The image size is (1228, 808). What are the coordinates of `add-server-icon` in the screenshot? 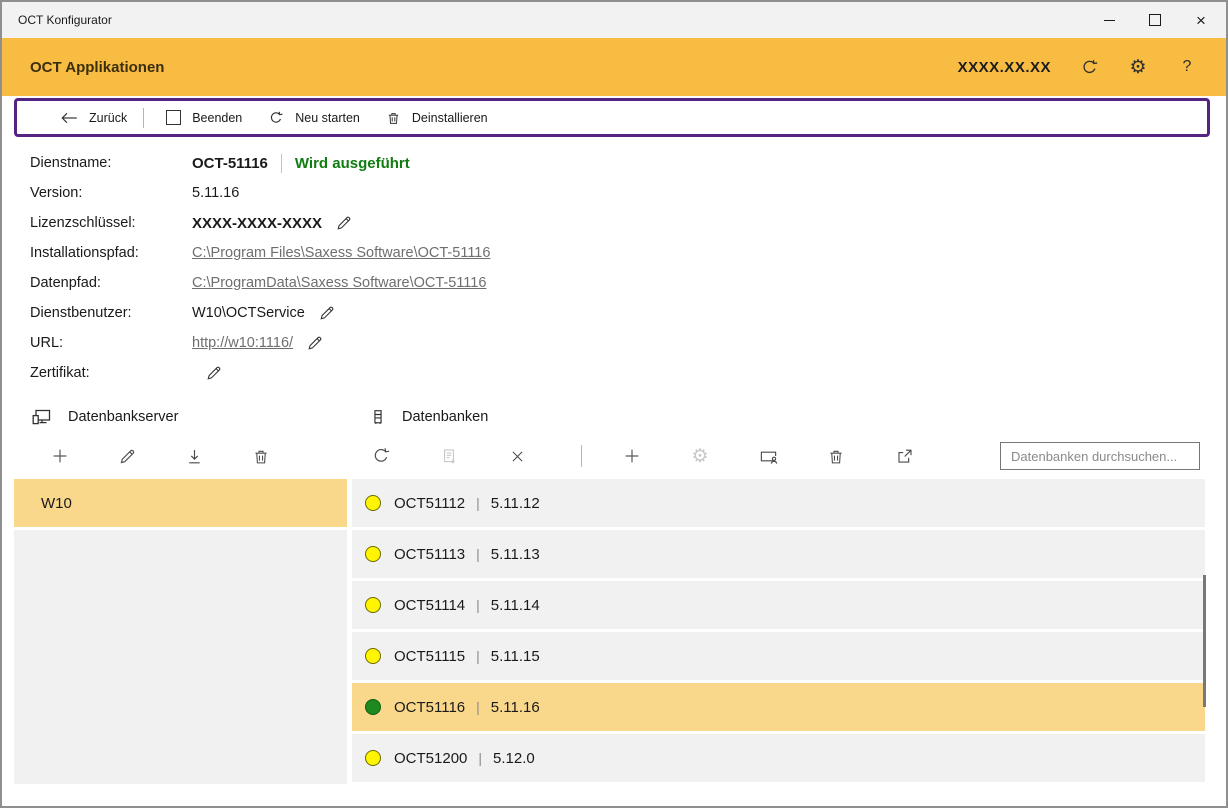 It's located at (60, 456).